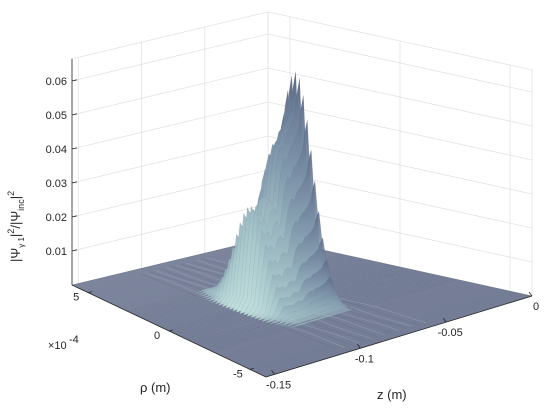 The image size is (560, 420). Describe the element at coordinates (56, 252) in the screenshot. I see `value-tick-label: 0.01` at that location.